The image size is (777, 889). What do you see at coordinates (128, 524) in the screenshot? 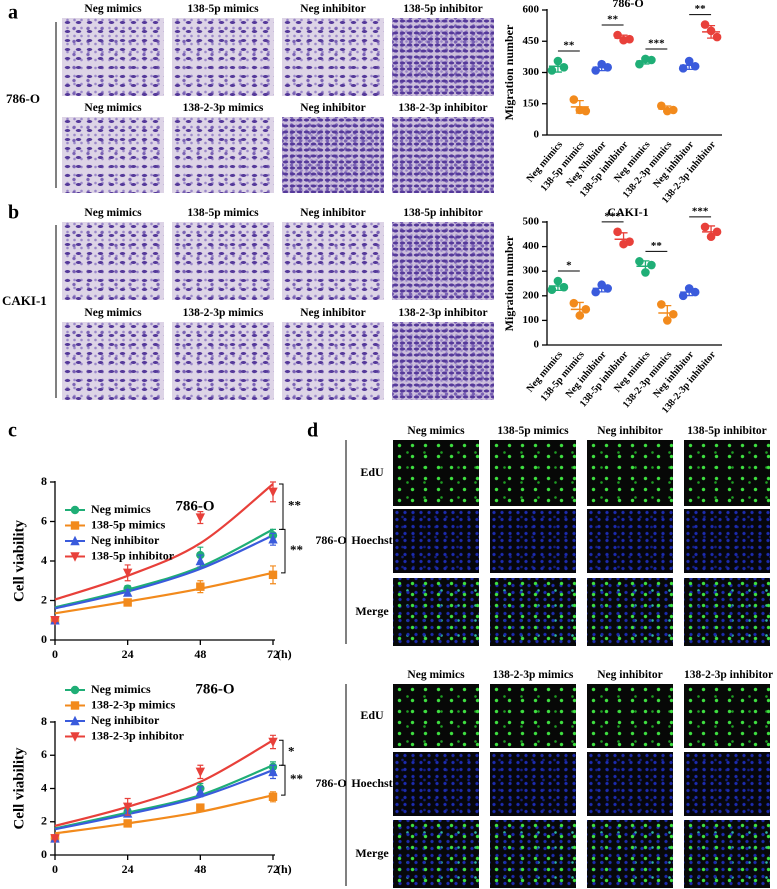
I see `legend-label: 138-5p mimics` at bounding box center [128, 524].